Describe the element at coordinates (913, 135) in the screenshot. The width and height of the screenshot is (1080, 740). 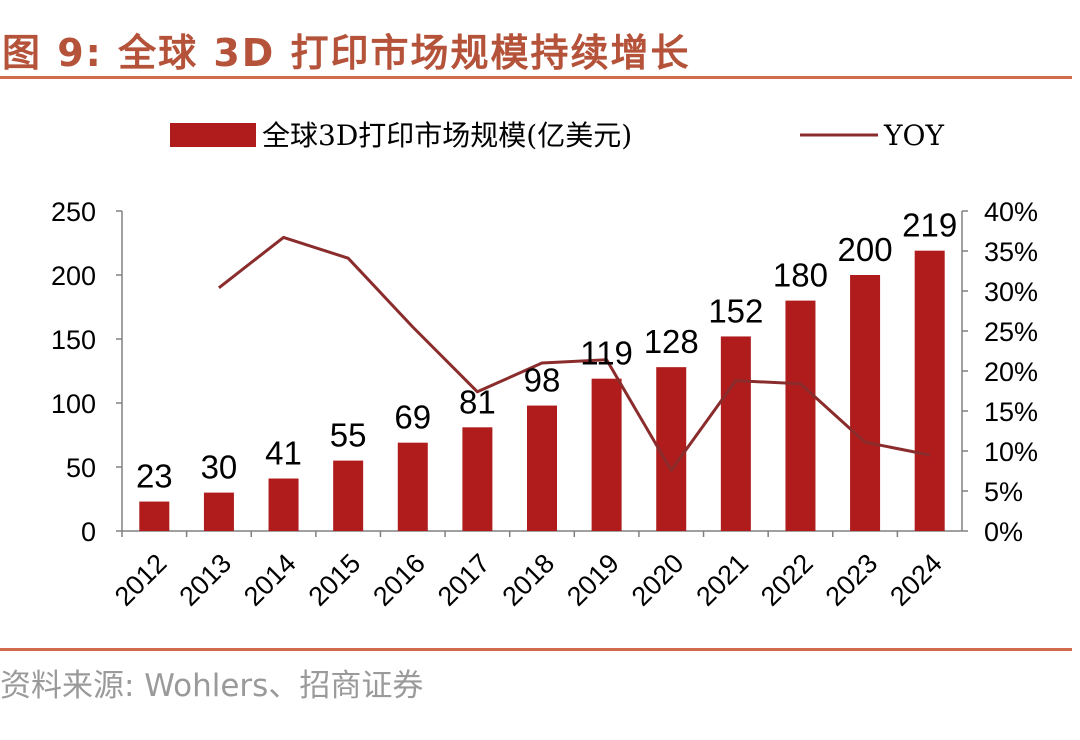
I see `legend-line-label: YOY` at that location.